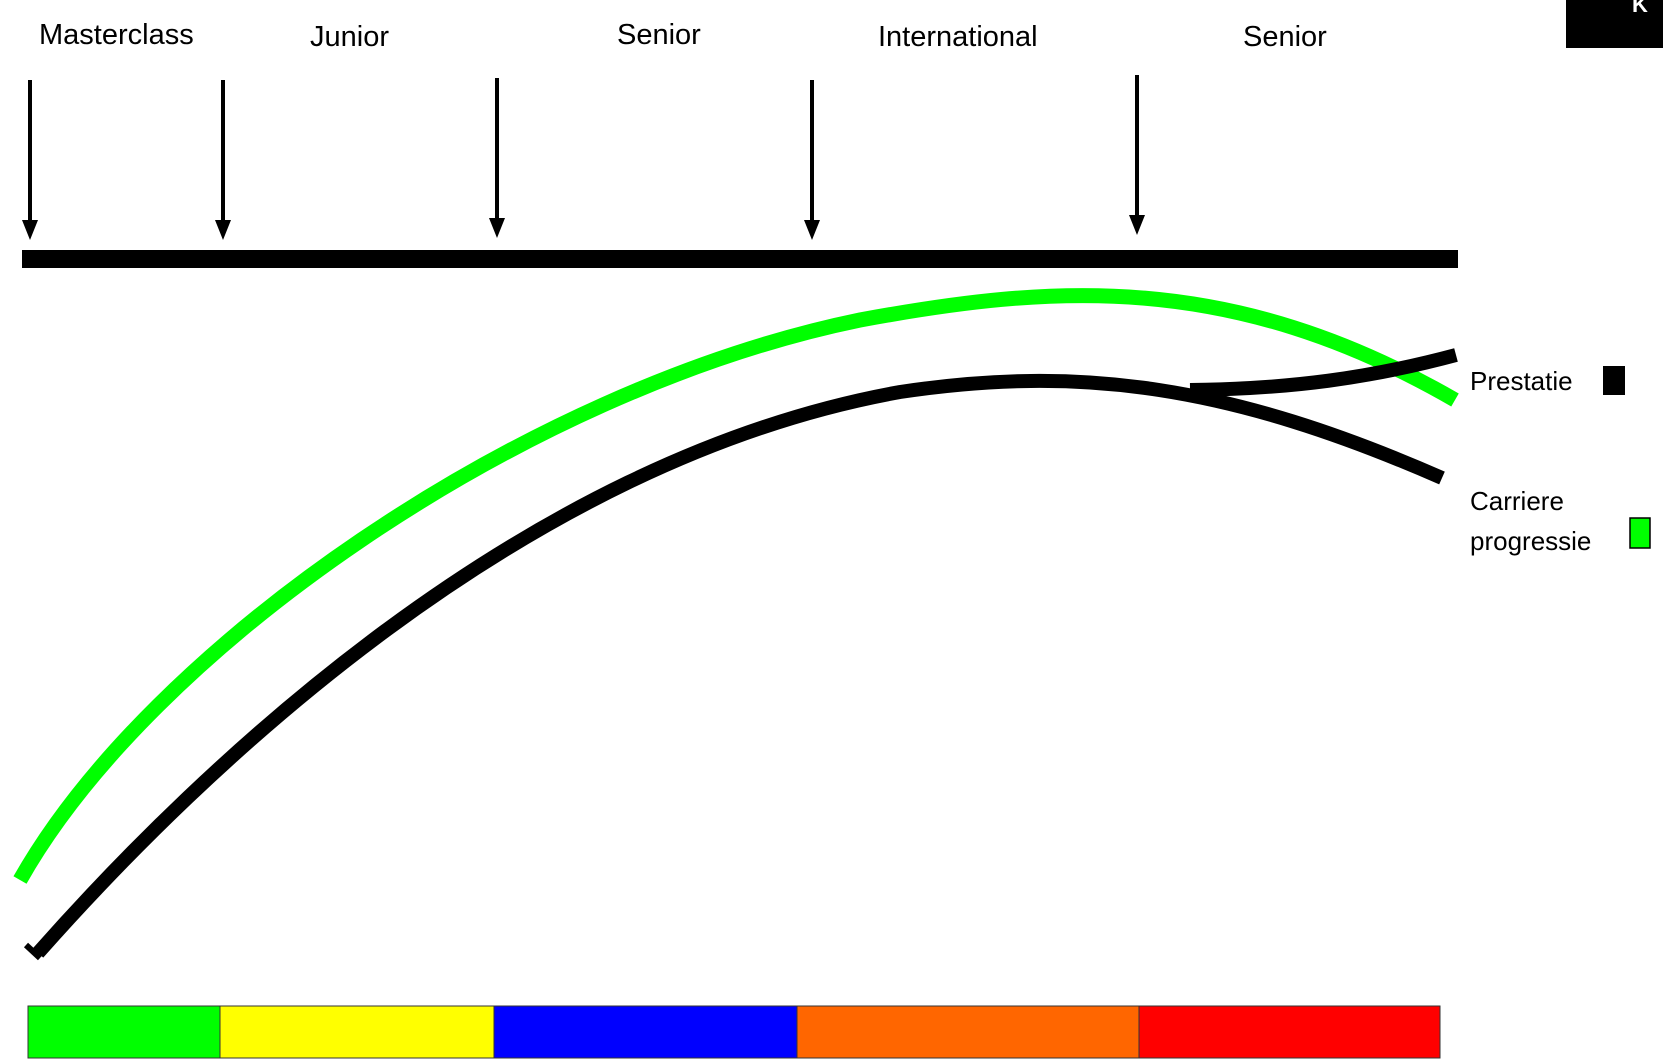 The image size is (1663, 1064). Describe the element at coordinates (1285, 37) in the screenshot. I see `stage-label-senior-late: Senior` at that location.